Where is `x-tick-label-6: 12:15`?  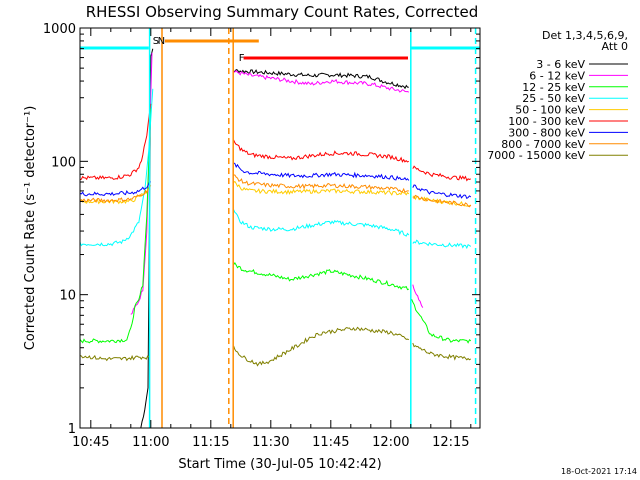
x-tick-label-6: 12:15 is located at coordinates (450, 442).